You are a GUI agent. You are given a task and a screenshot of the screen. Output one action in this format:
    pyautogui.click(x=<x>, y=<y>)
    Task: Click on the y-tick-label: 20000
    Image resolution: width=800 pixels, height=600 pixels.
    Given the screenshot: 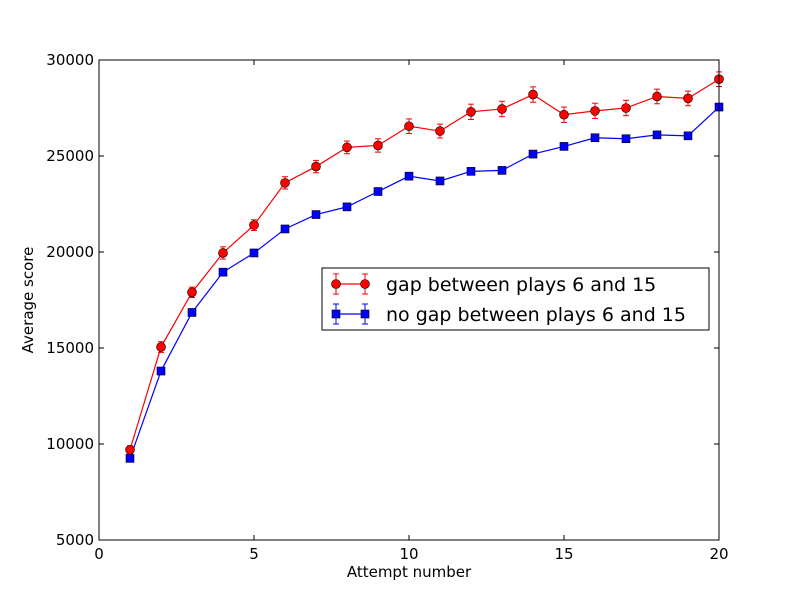 What is the action you would take?
    pyautogui.click(x=70, y=252)
    